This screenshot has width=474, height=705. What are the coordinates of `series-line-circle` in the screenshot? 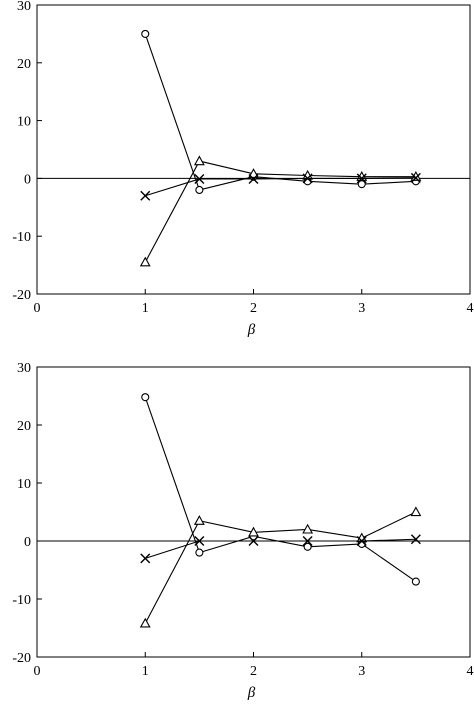 It's located at (280, 112).